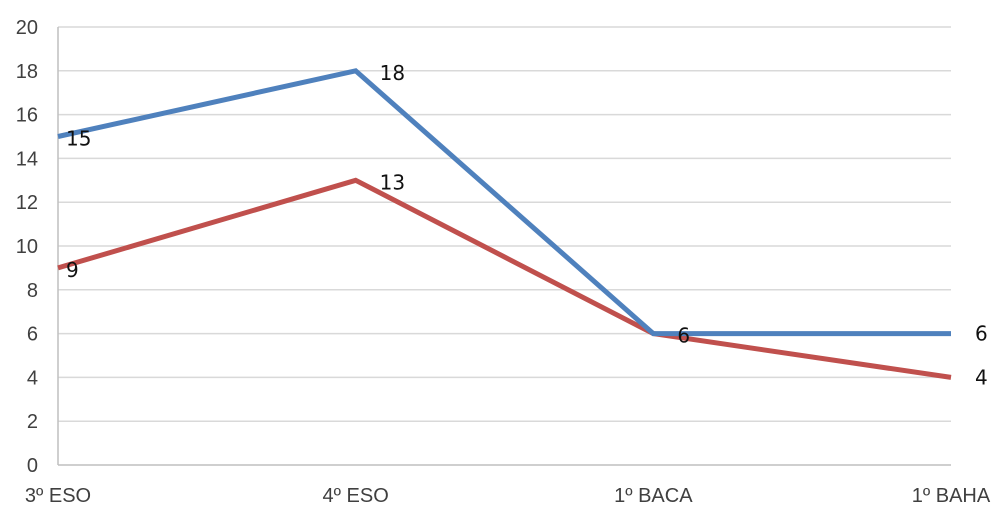 The width and height of the screenshot is (1001, 510). Describe the element at coordinates (653, 495) in the screenshot. I see `x-tick-label: 1º BACA` at that location.